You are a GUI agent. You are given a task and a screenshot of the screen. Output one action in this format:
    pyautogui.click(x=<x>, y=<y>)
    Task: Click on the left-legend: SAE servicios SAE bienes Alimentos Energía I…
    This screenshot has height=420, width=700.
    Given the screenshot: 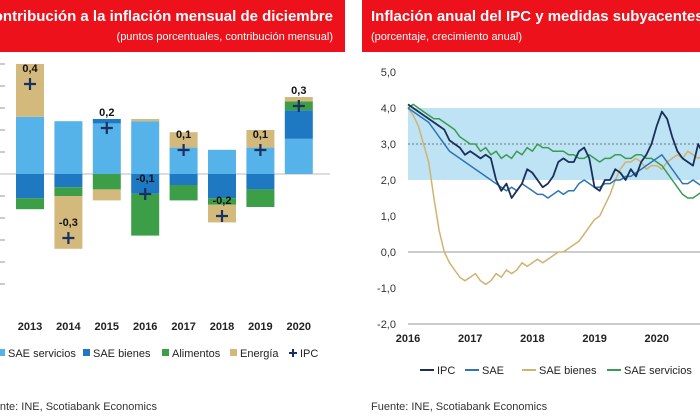 What is the action you would take?
    pyautogui.click(x=159, y=354)
    